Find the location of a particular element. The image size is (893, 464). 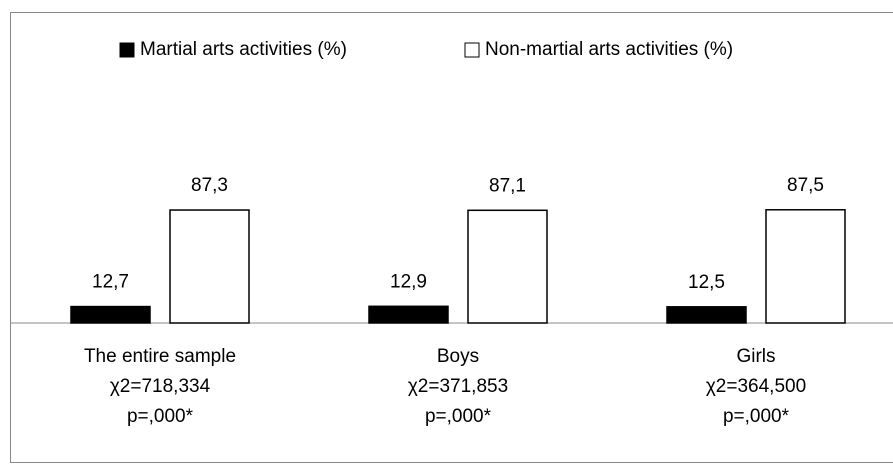

category-stat: χ2=371,853 is located at coordinates (458, 386).